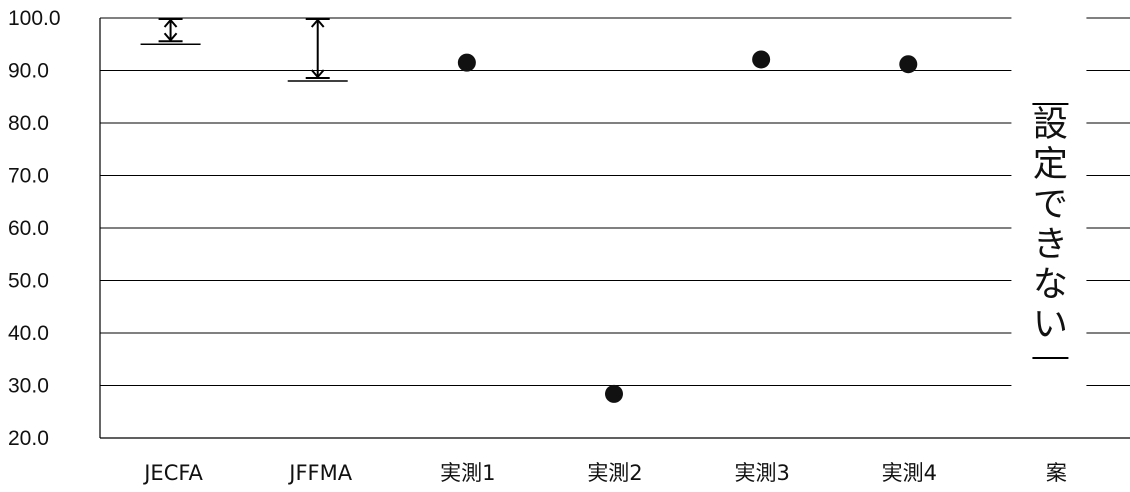 This screenshot has width=1130, height=492. What do you see at coordinates (1050, 165) in the screenshot?
I see `annotation-char: 定` at bounding box center [1050, 165].